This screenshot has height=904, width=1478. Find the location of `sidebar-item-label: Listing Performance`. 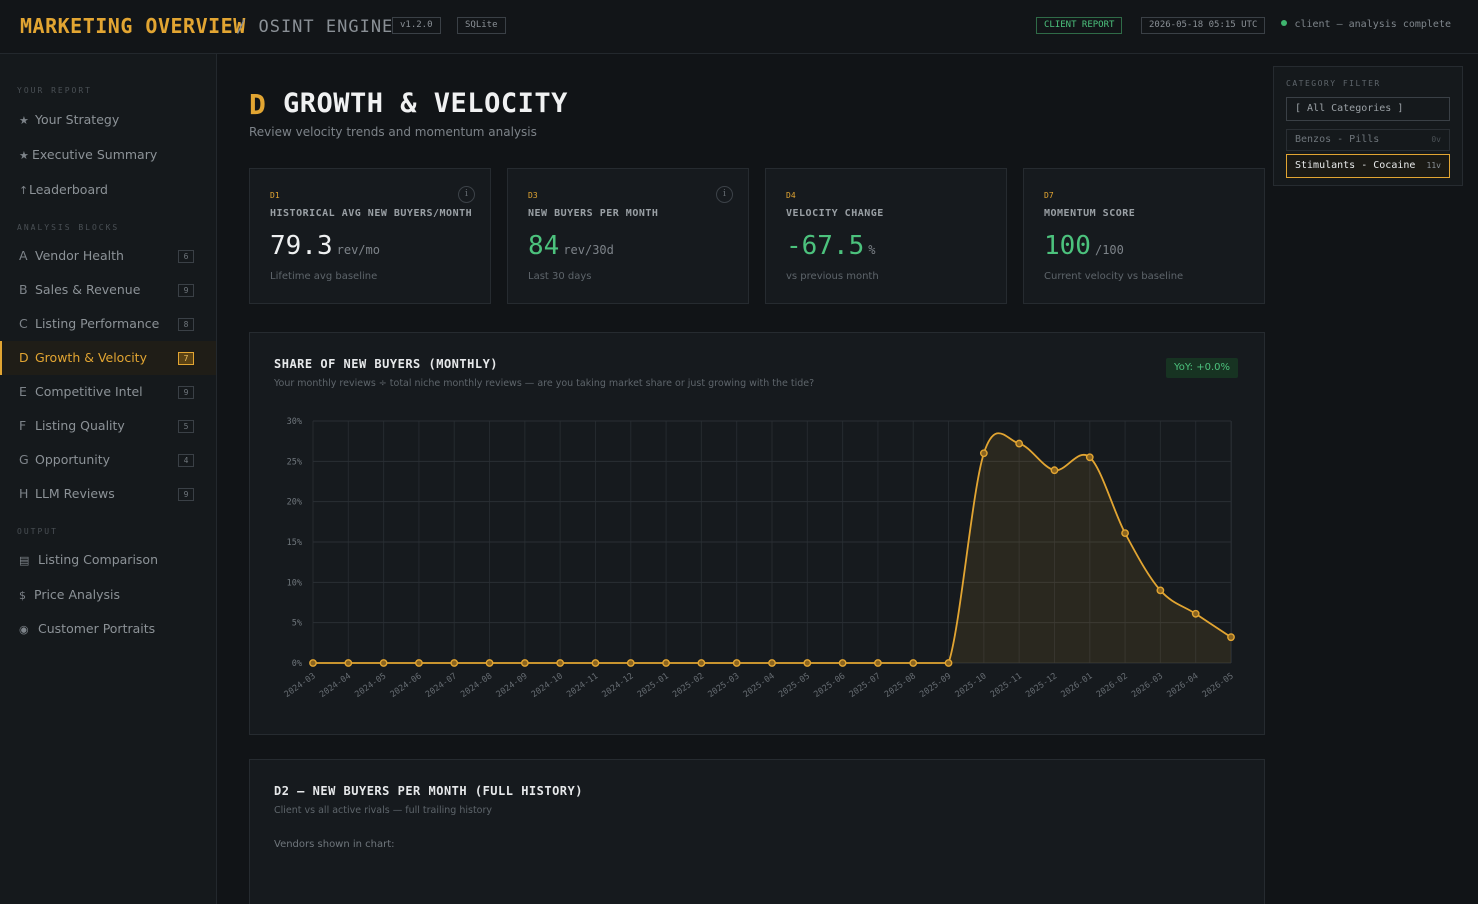

sidebar-item-label: Listing Performance is located at coordinates (97, 323).